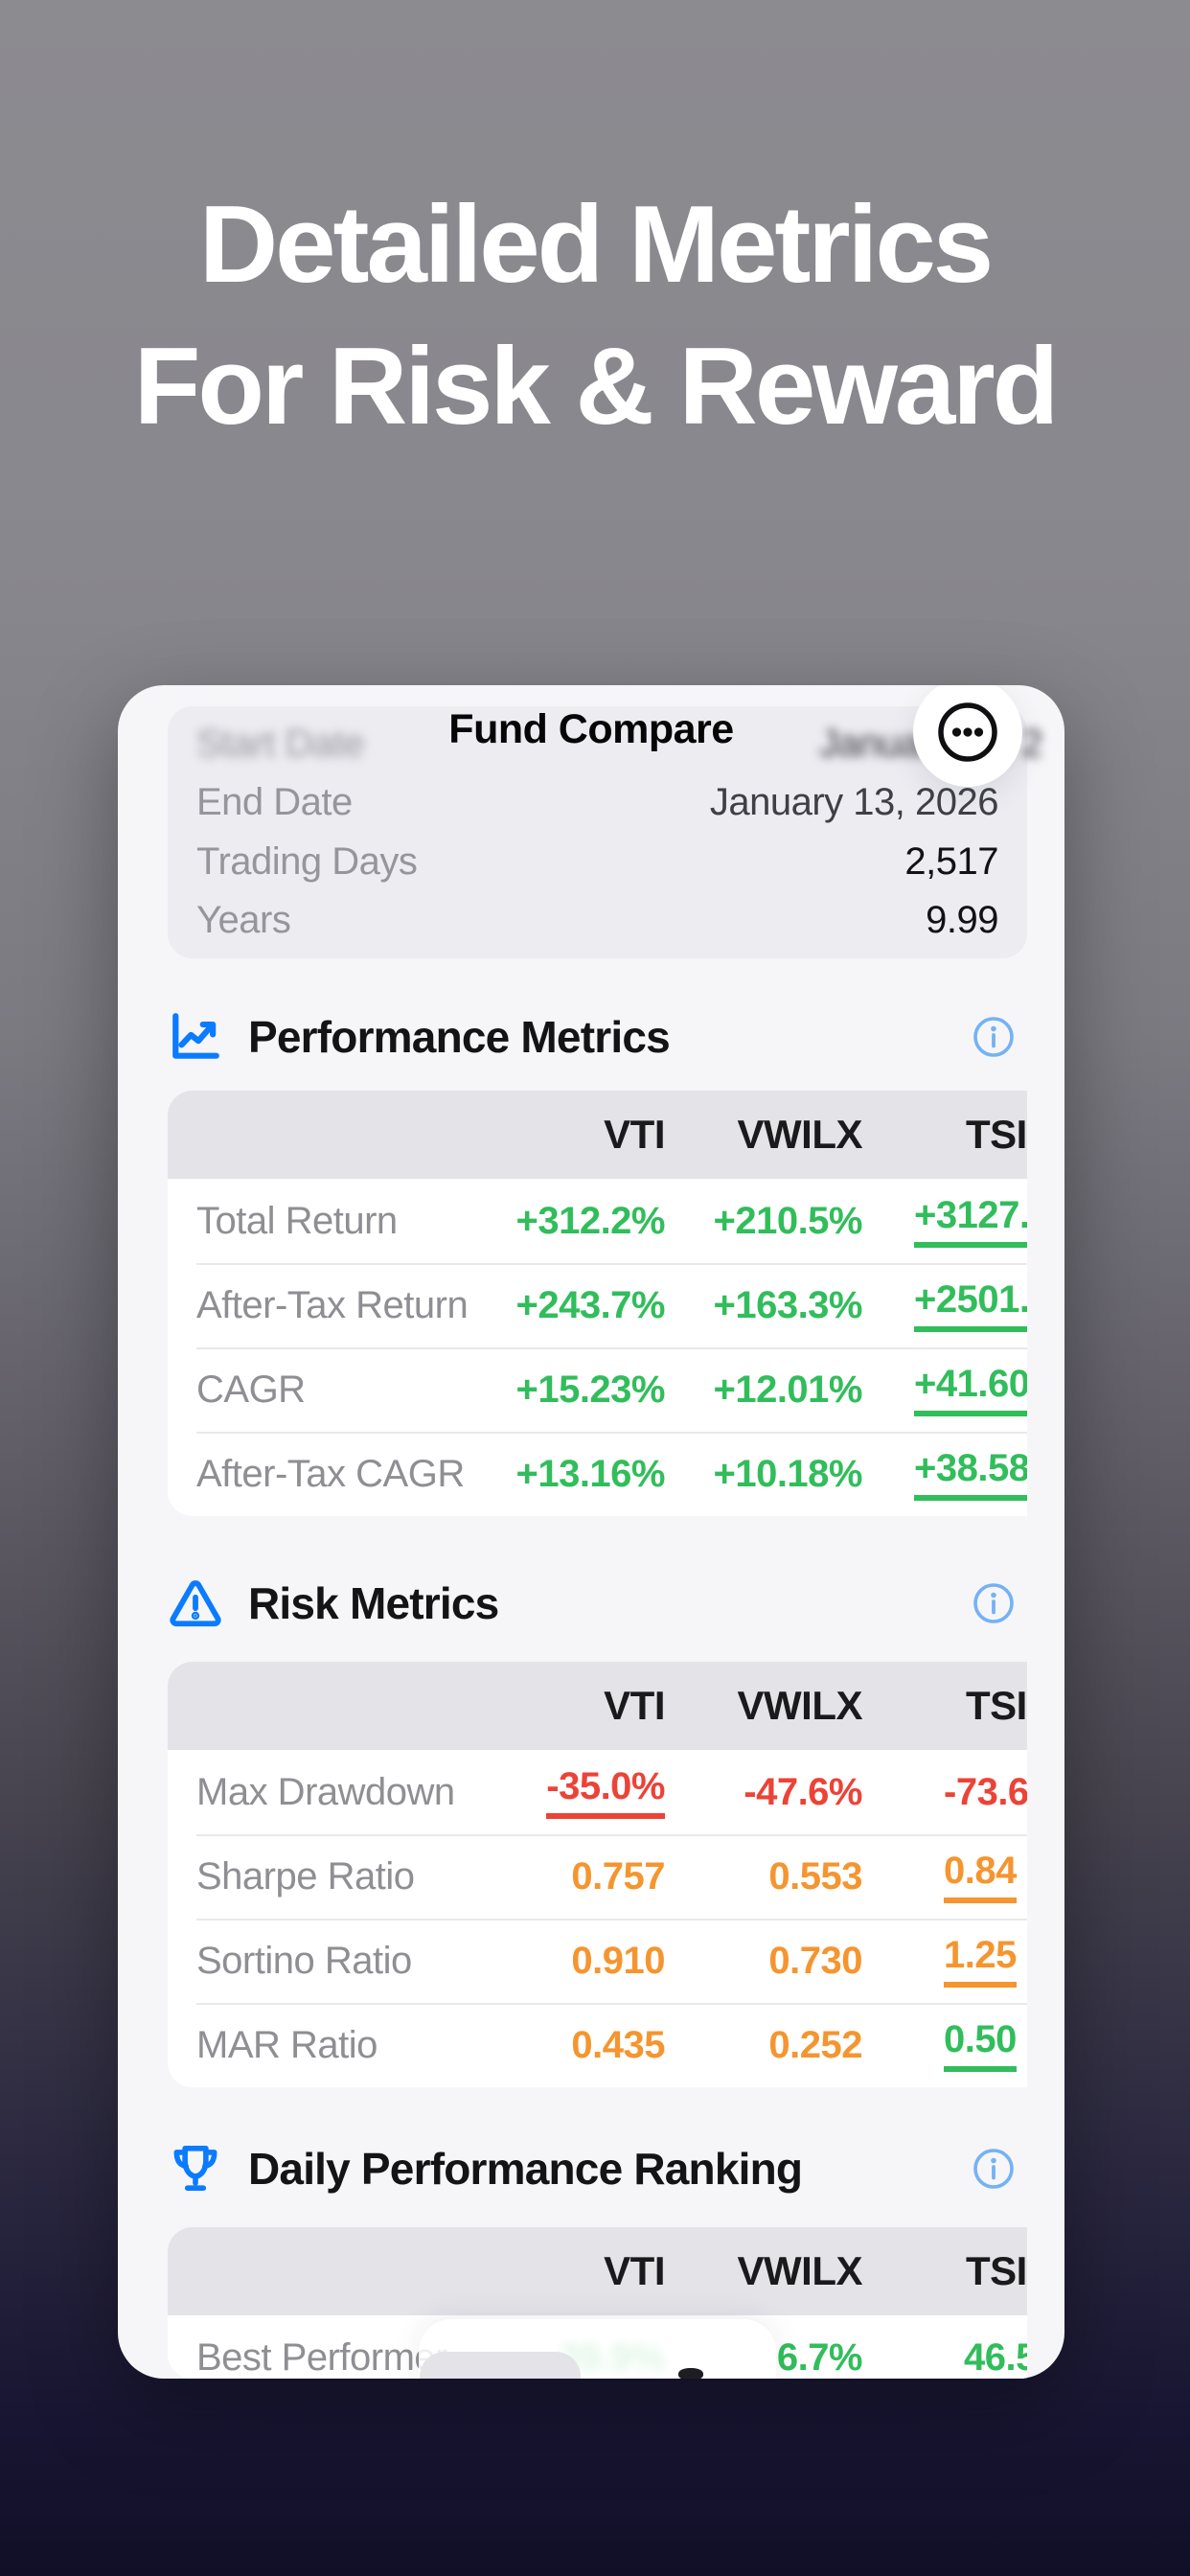 This screenshot has height=2576, width=1190. I want to click on table-row: Sharpe Ratio 0.757 0.553 0.84, so click(598, 1876).